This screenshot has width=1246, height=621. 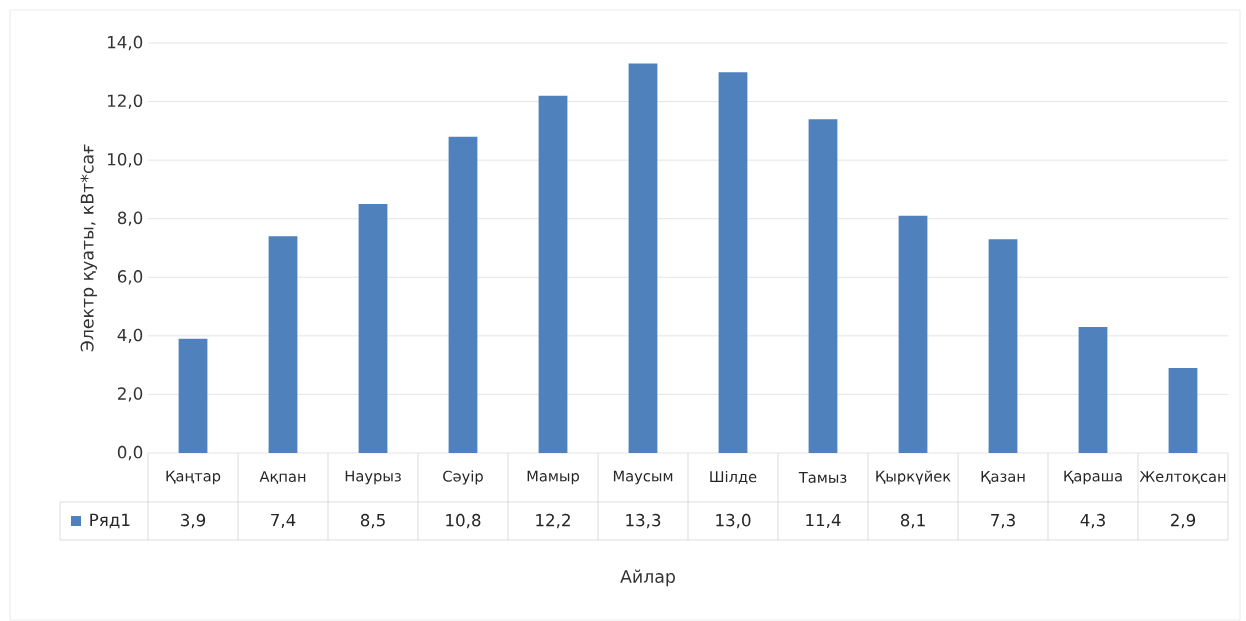 What do you see at coordinates (822, 477) in the screenshot?
I see `x-tick-label: Тамыз` at bounding box center [822, 477].